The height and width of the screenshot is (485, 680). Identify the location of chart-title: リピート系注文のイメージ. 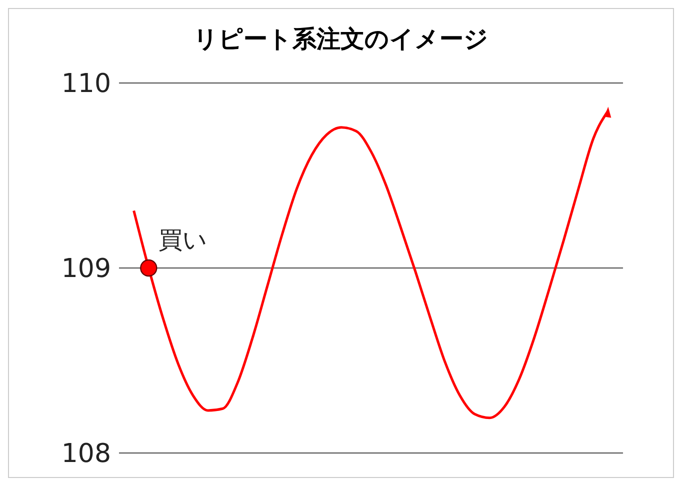
(341, 39).